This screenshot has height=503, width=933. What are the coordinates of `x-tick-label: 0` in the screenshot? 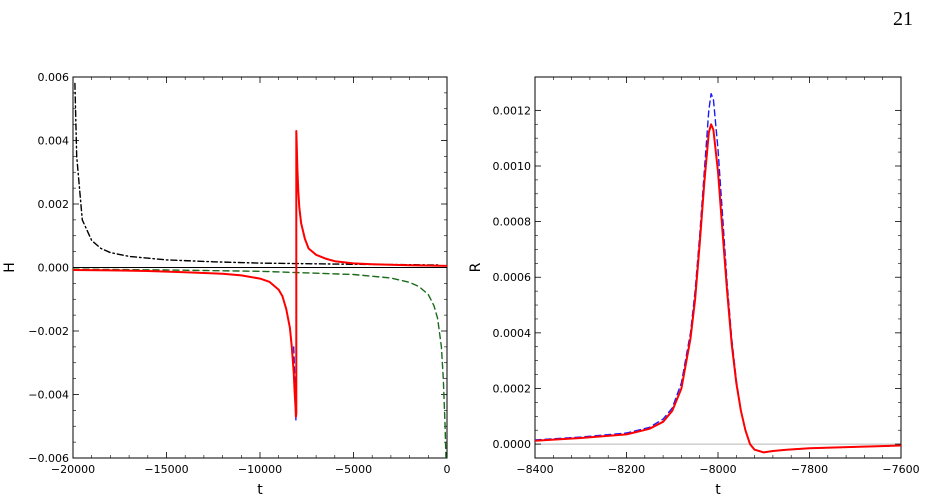 It's located at (447, 469).